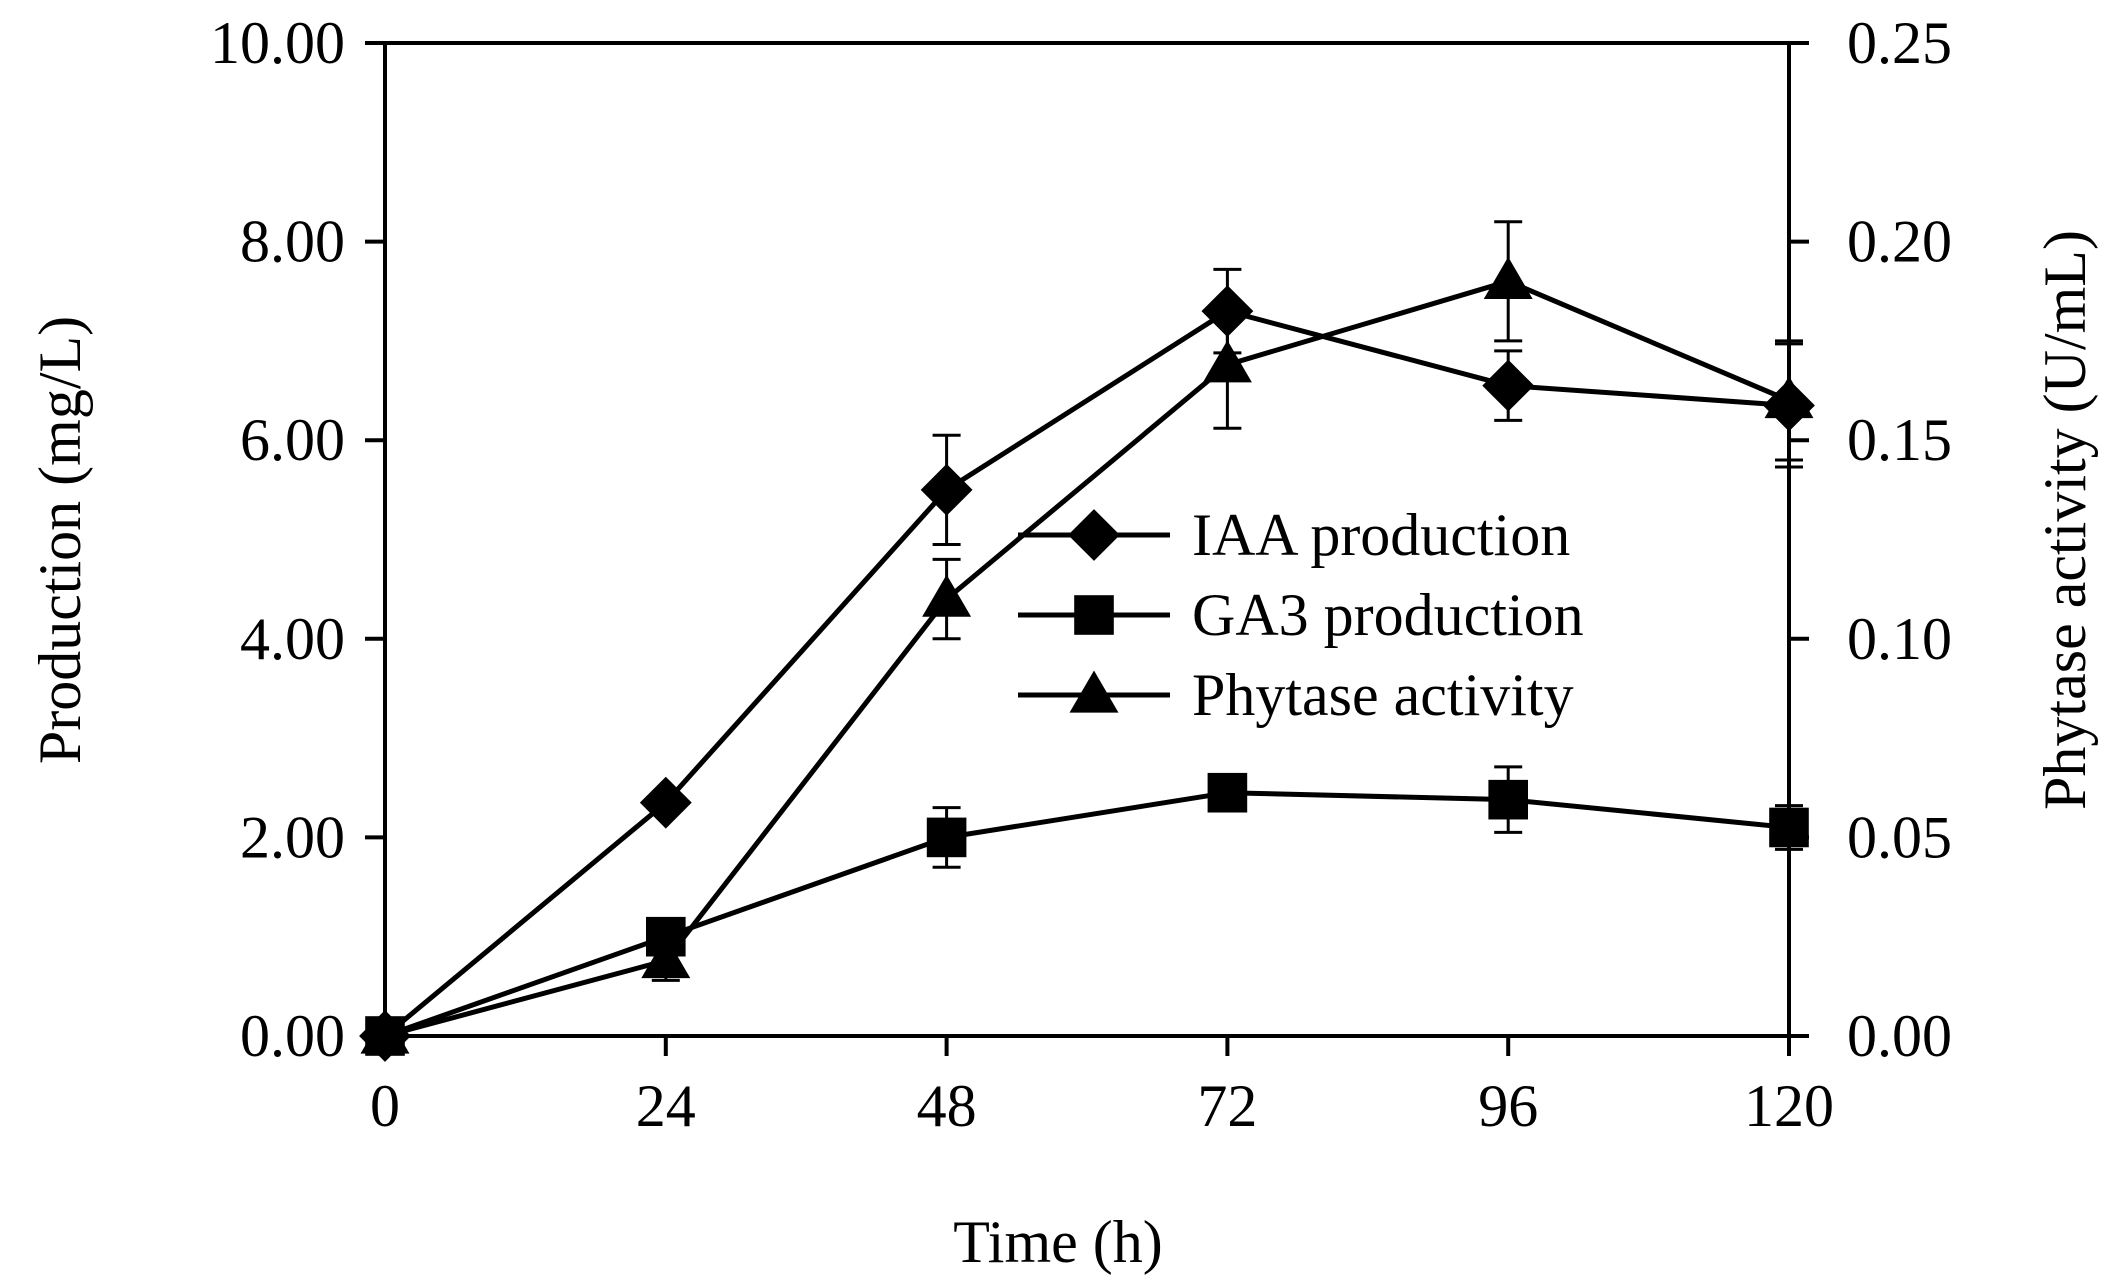 The height and width of the screenshot is (1281, 2108). What do you see at coordinates (1899, 837) in the screenshot?
I see `y2-tick-label: 0.05` at bounding box center [1899, 837].